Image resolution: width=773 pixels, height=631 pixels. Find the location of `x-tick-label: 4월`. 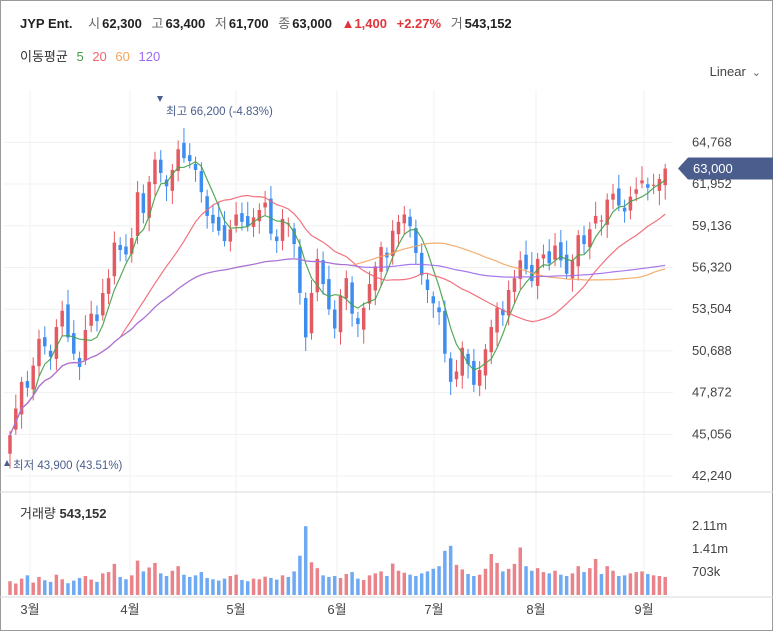

x-tick-label: 4월 is located at coordinates (129, 609).